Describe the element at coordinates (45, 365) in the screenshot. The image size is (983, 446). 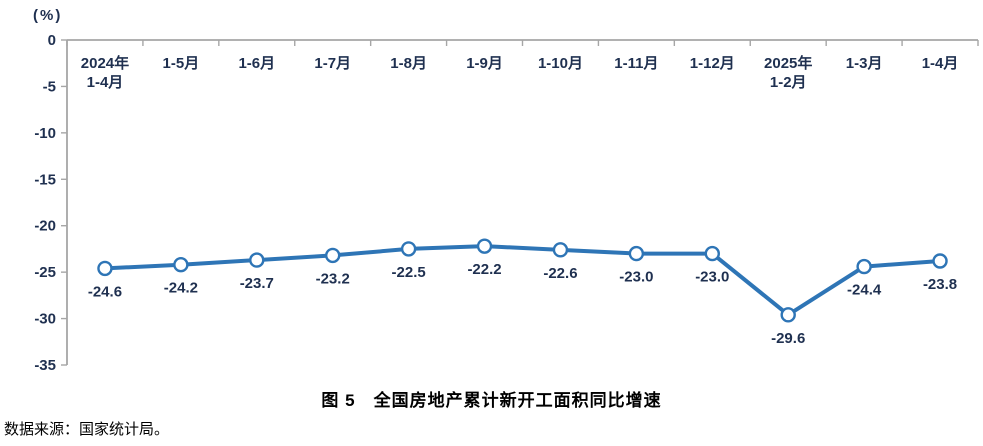
I see `y-tick-label: -35` at that location.